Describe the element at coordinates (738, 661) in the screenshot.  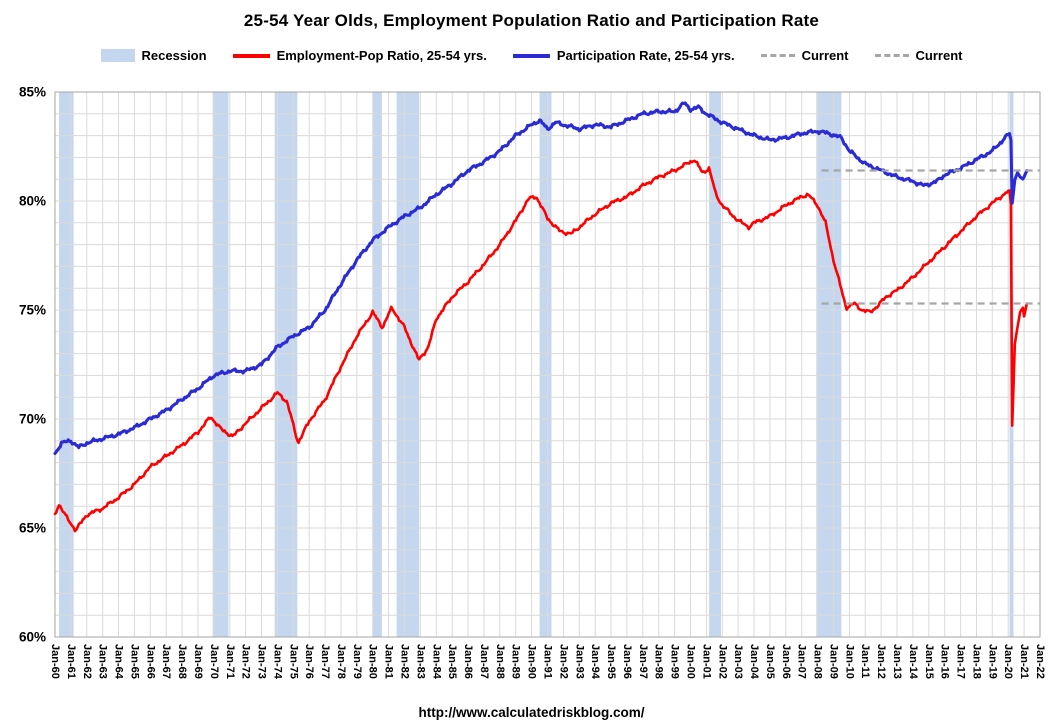
I see `x-tick-label: Jan-03` at that location.